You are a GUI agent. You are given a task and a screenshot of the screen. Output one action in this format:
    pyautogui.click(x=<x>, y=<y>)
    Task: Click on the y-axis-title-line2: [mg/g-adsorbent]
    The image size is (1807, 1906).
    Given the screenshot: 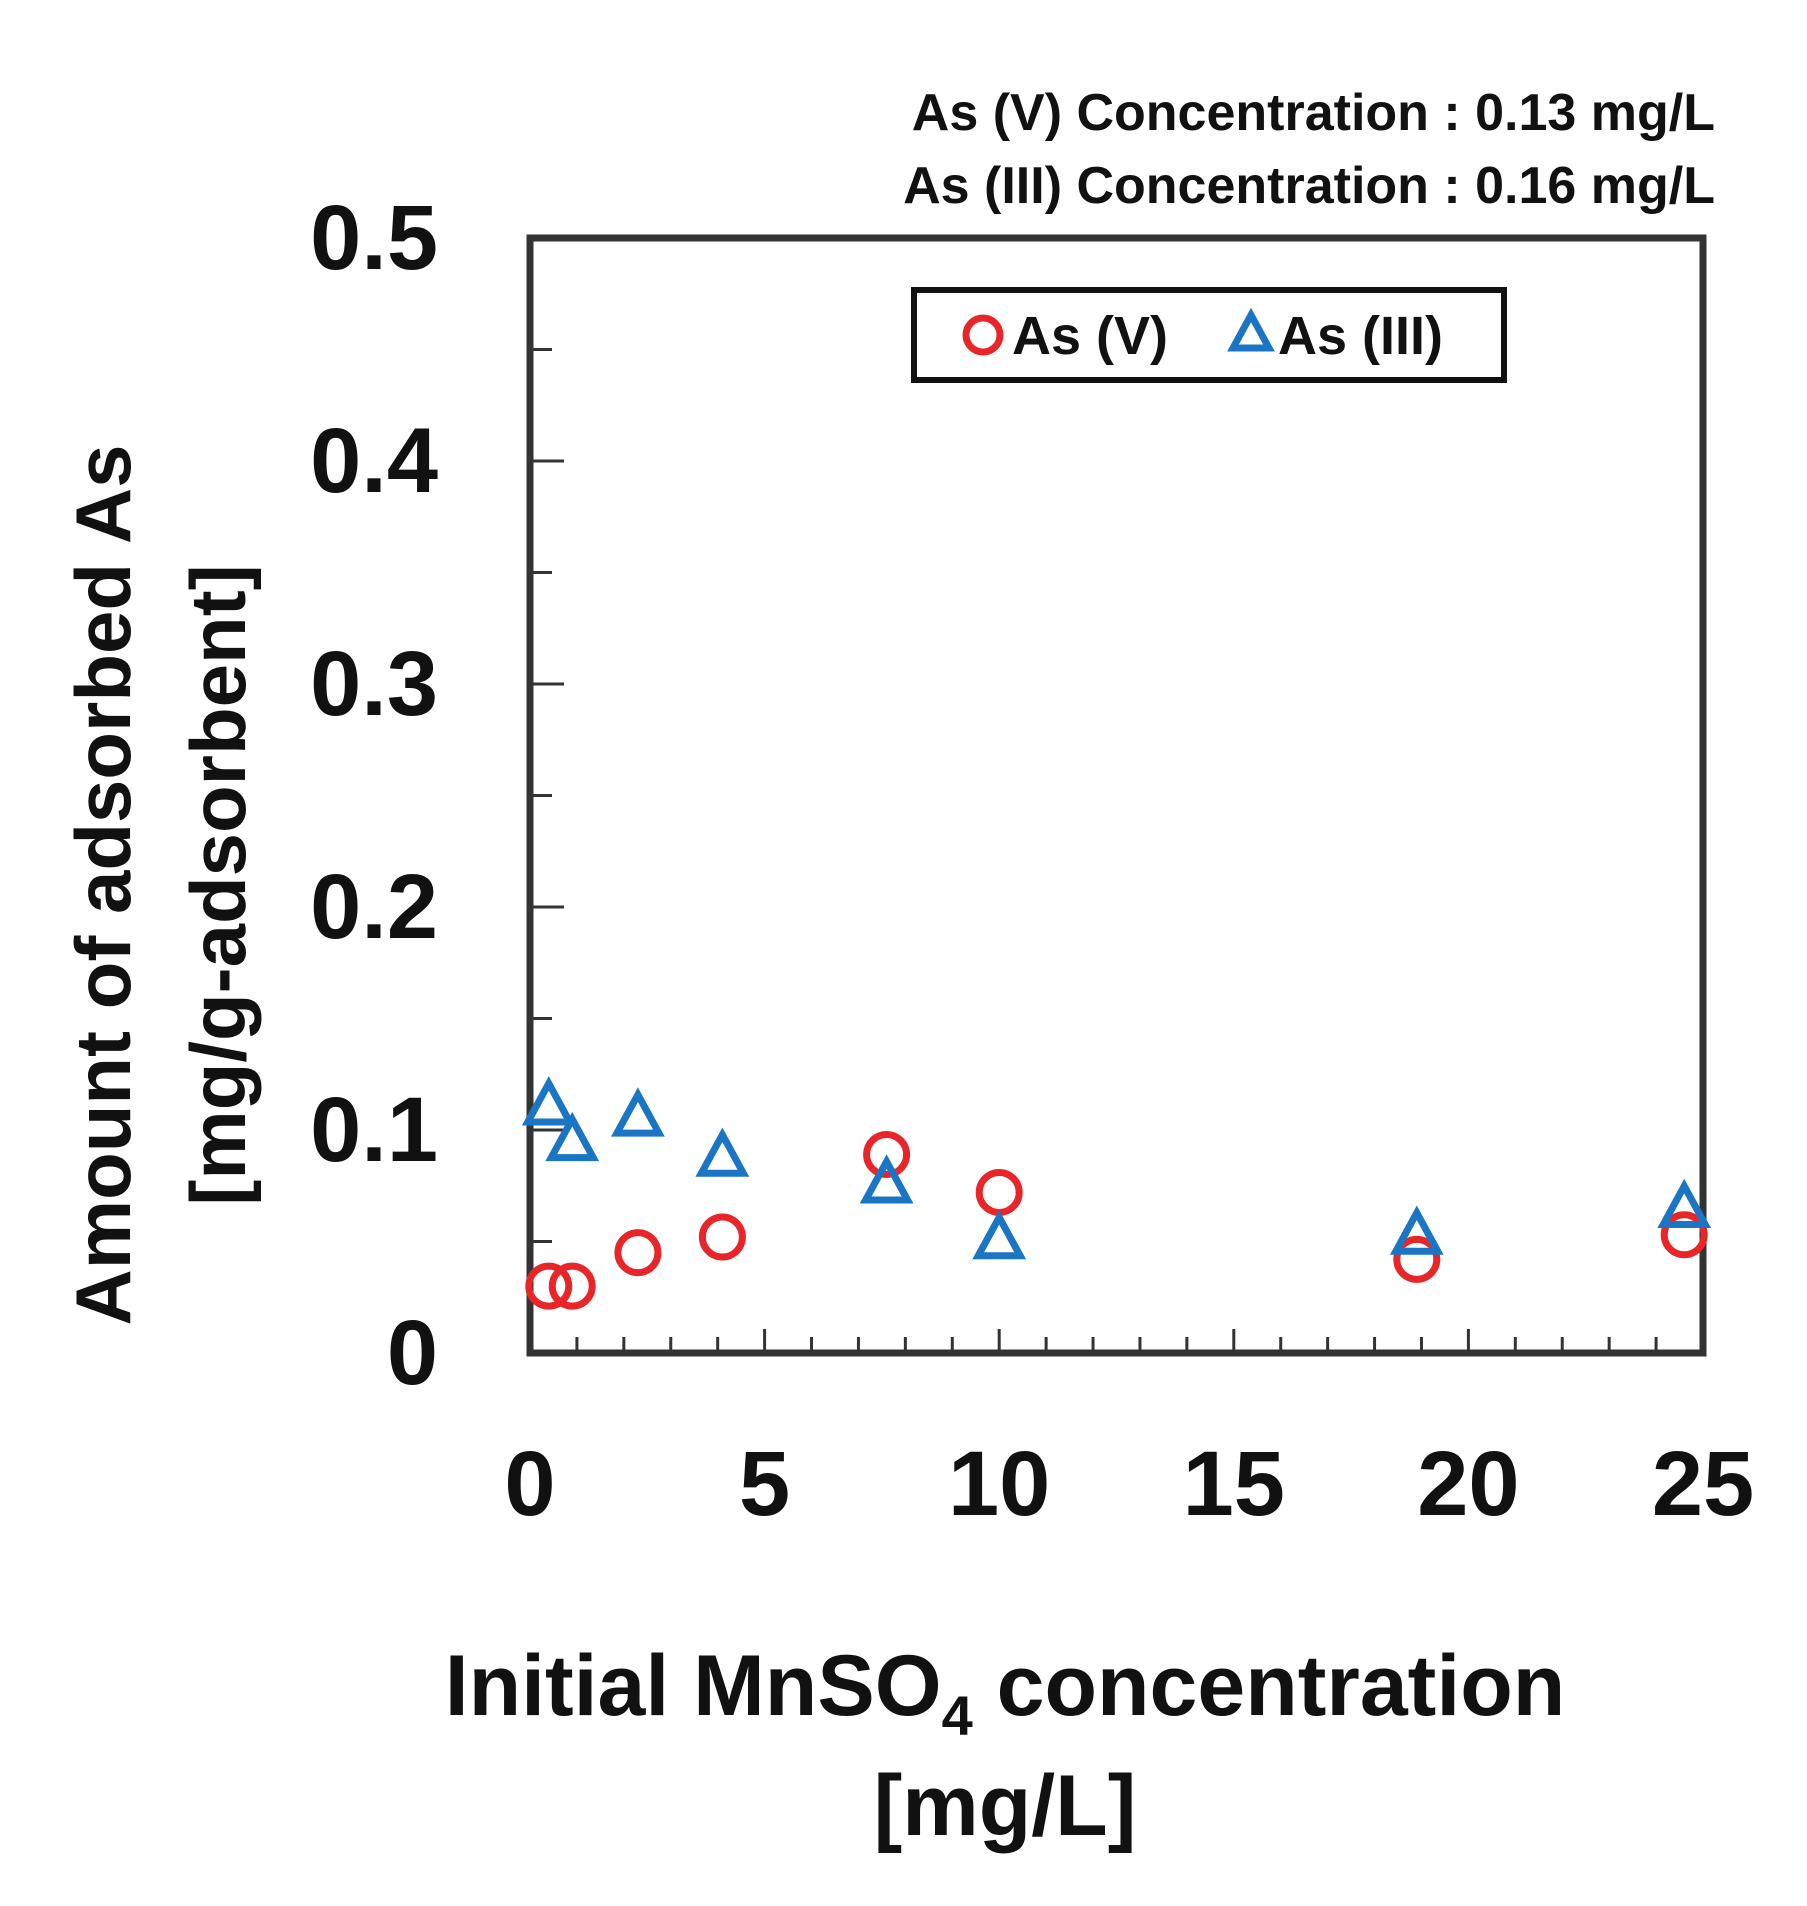 What is the action you would take?
    pyautogui.click(x=218, y=884)
    